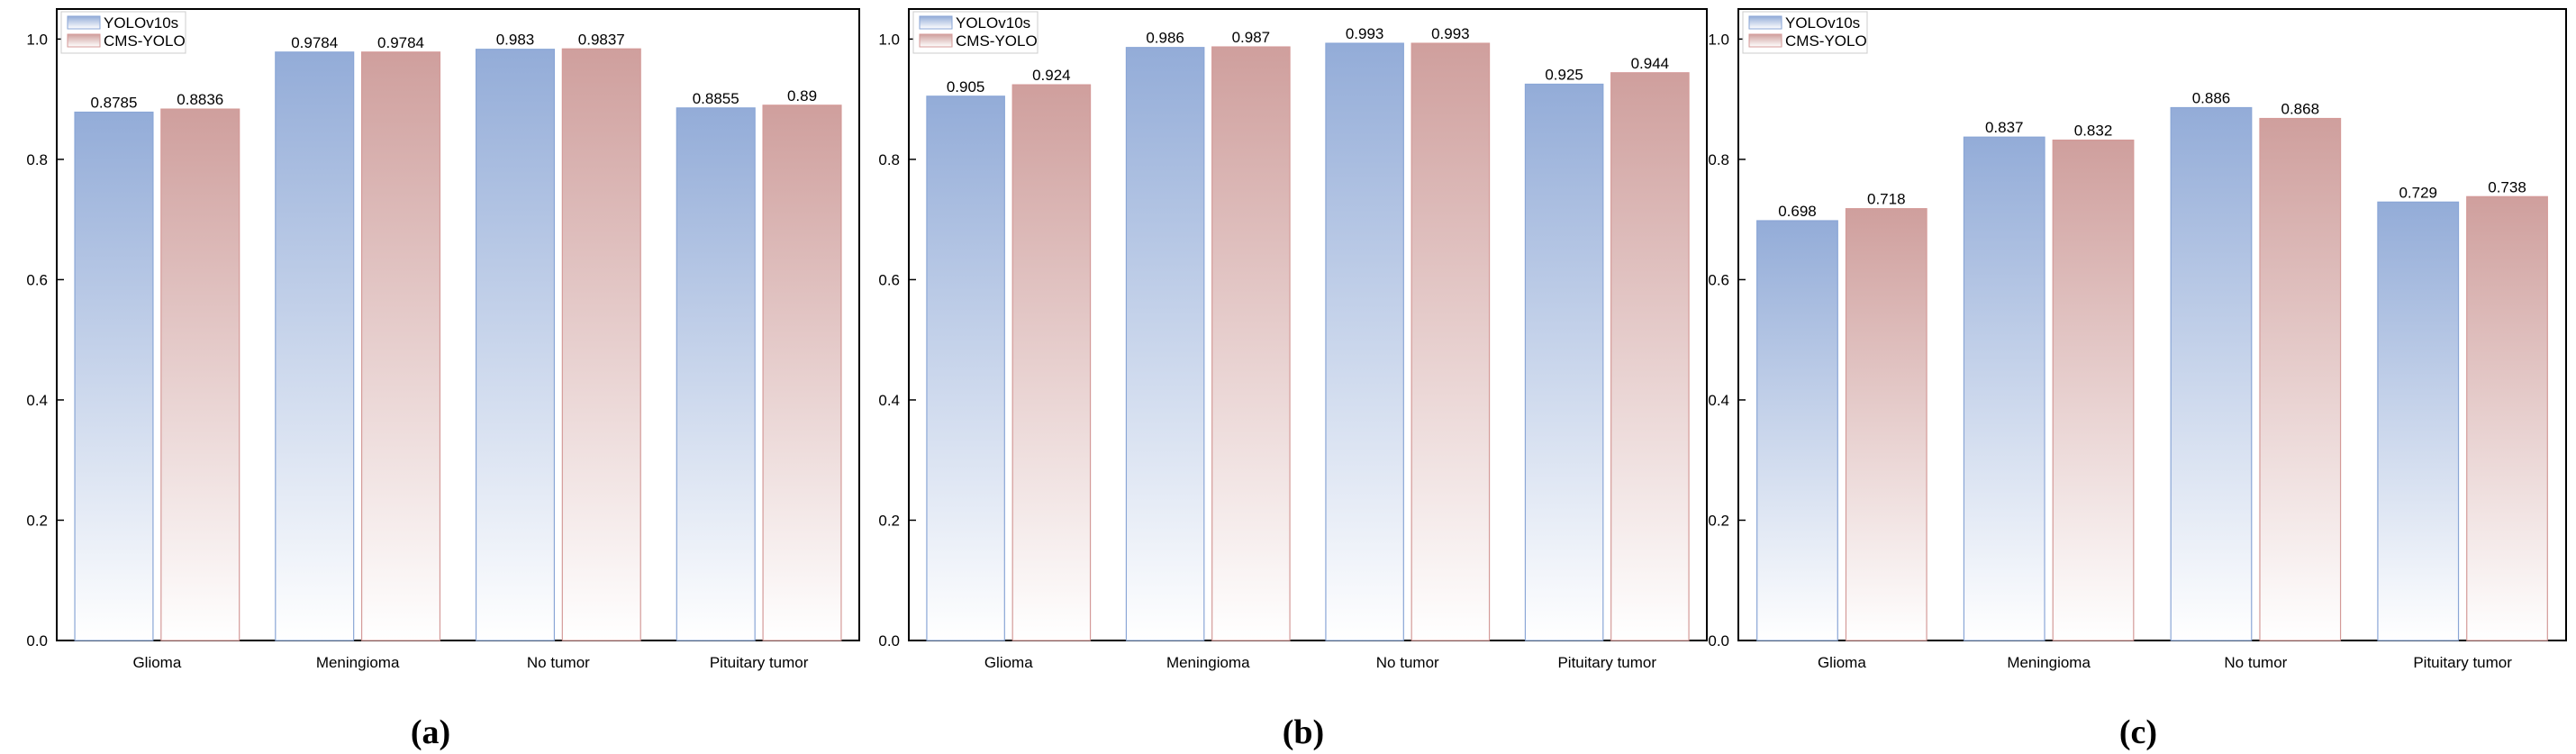  Describe the element at coordinates (515, 40) in the screenshot. I see `bar-value-label: 0.983` at that location.